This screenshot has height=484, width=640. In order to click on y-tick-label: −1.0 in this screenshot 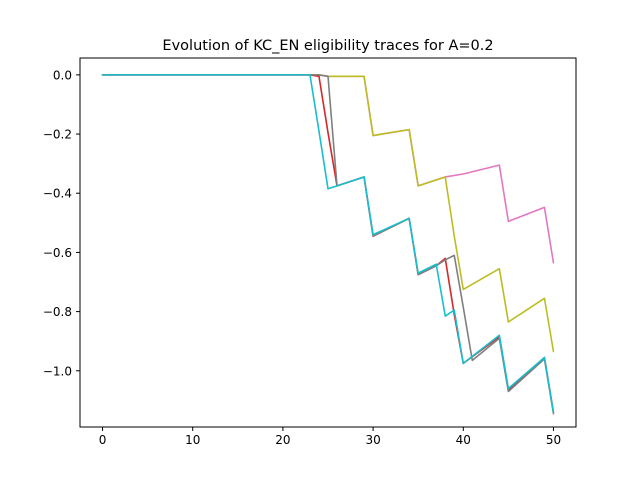, I will do `click(57, 371)`.